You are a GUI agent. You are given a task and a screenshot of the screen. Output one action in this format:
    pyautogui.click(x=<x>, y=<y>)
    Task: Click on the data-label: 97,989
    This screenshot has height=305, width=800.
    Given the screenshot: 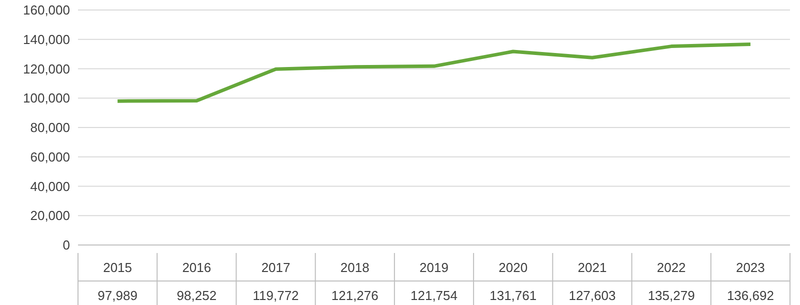 What is the action you would take?
    pyautogui.click(x=118, y=295)
    